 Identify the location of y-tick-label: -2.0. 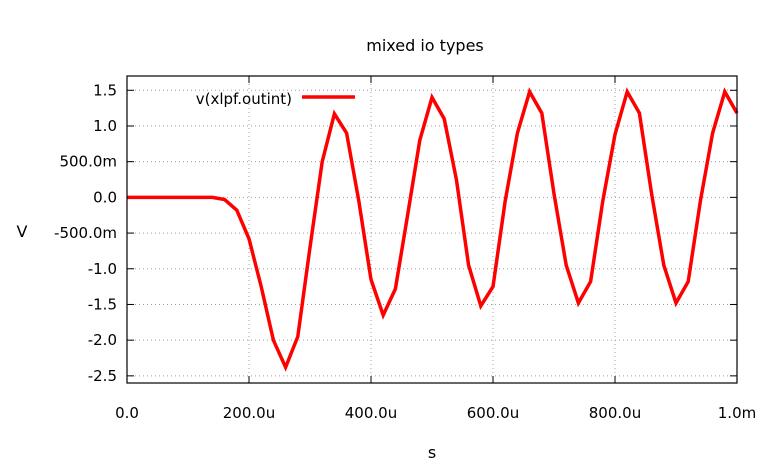
(102, 340).